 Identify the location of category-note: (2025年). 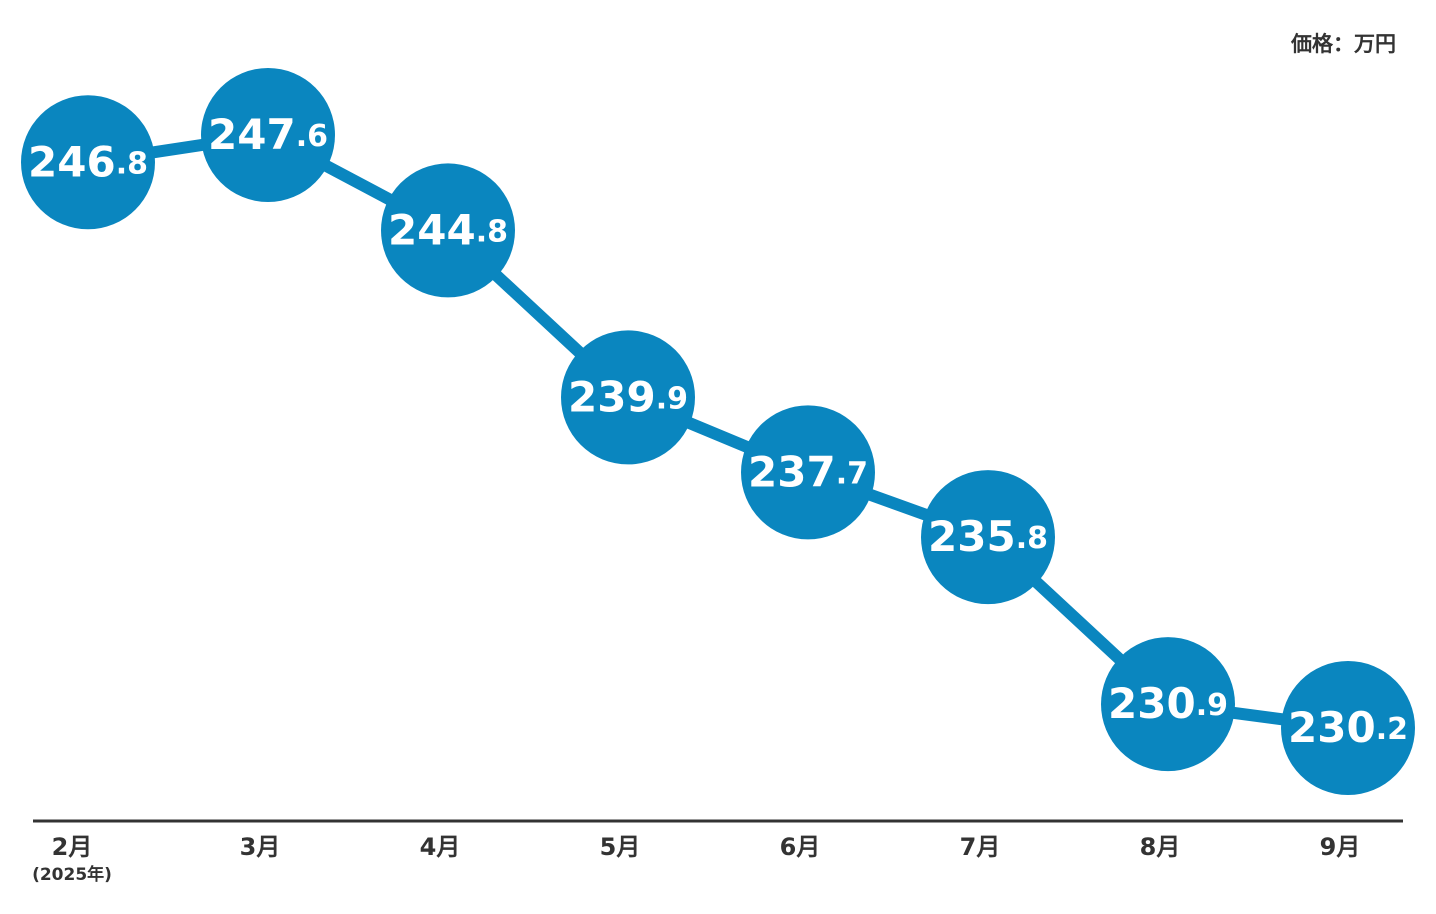
(72, 874).